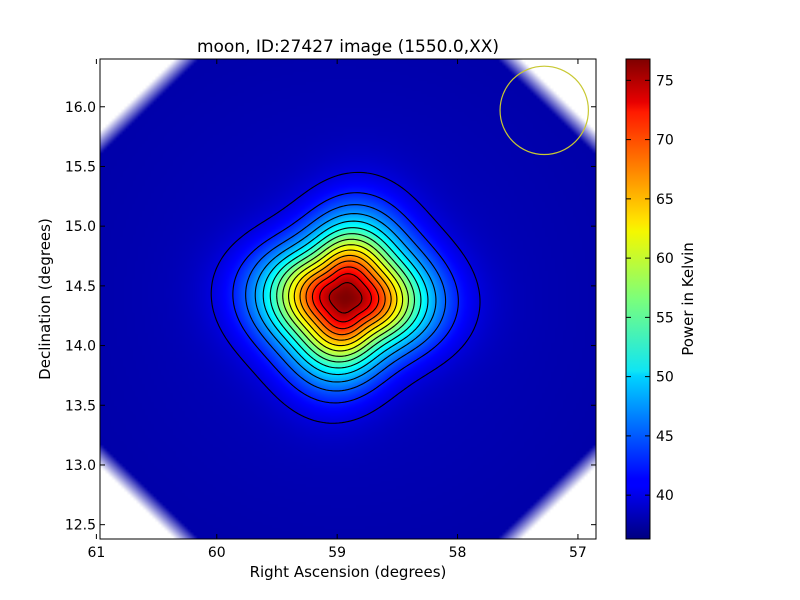 The image size is (800, 600). What do you see at coordinates (80, 406) in the screenshot?
I see `y-tick-label: 13.5` at bounding box center [80, 406].